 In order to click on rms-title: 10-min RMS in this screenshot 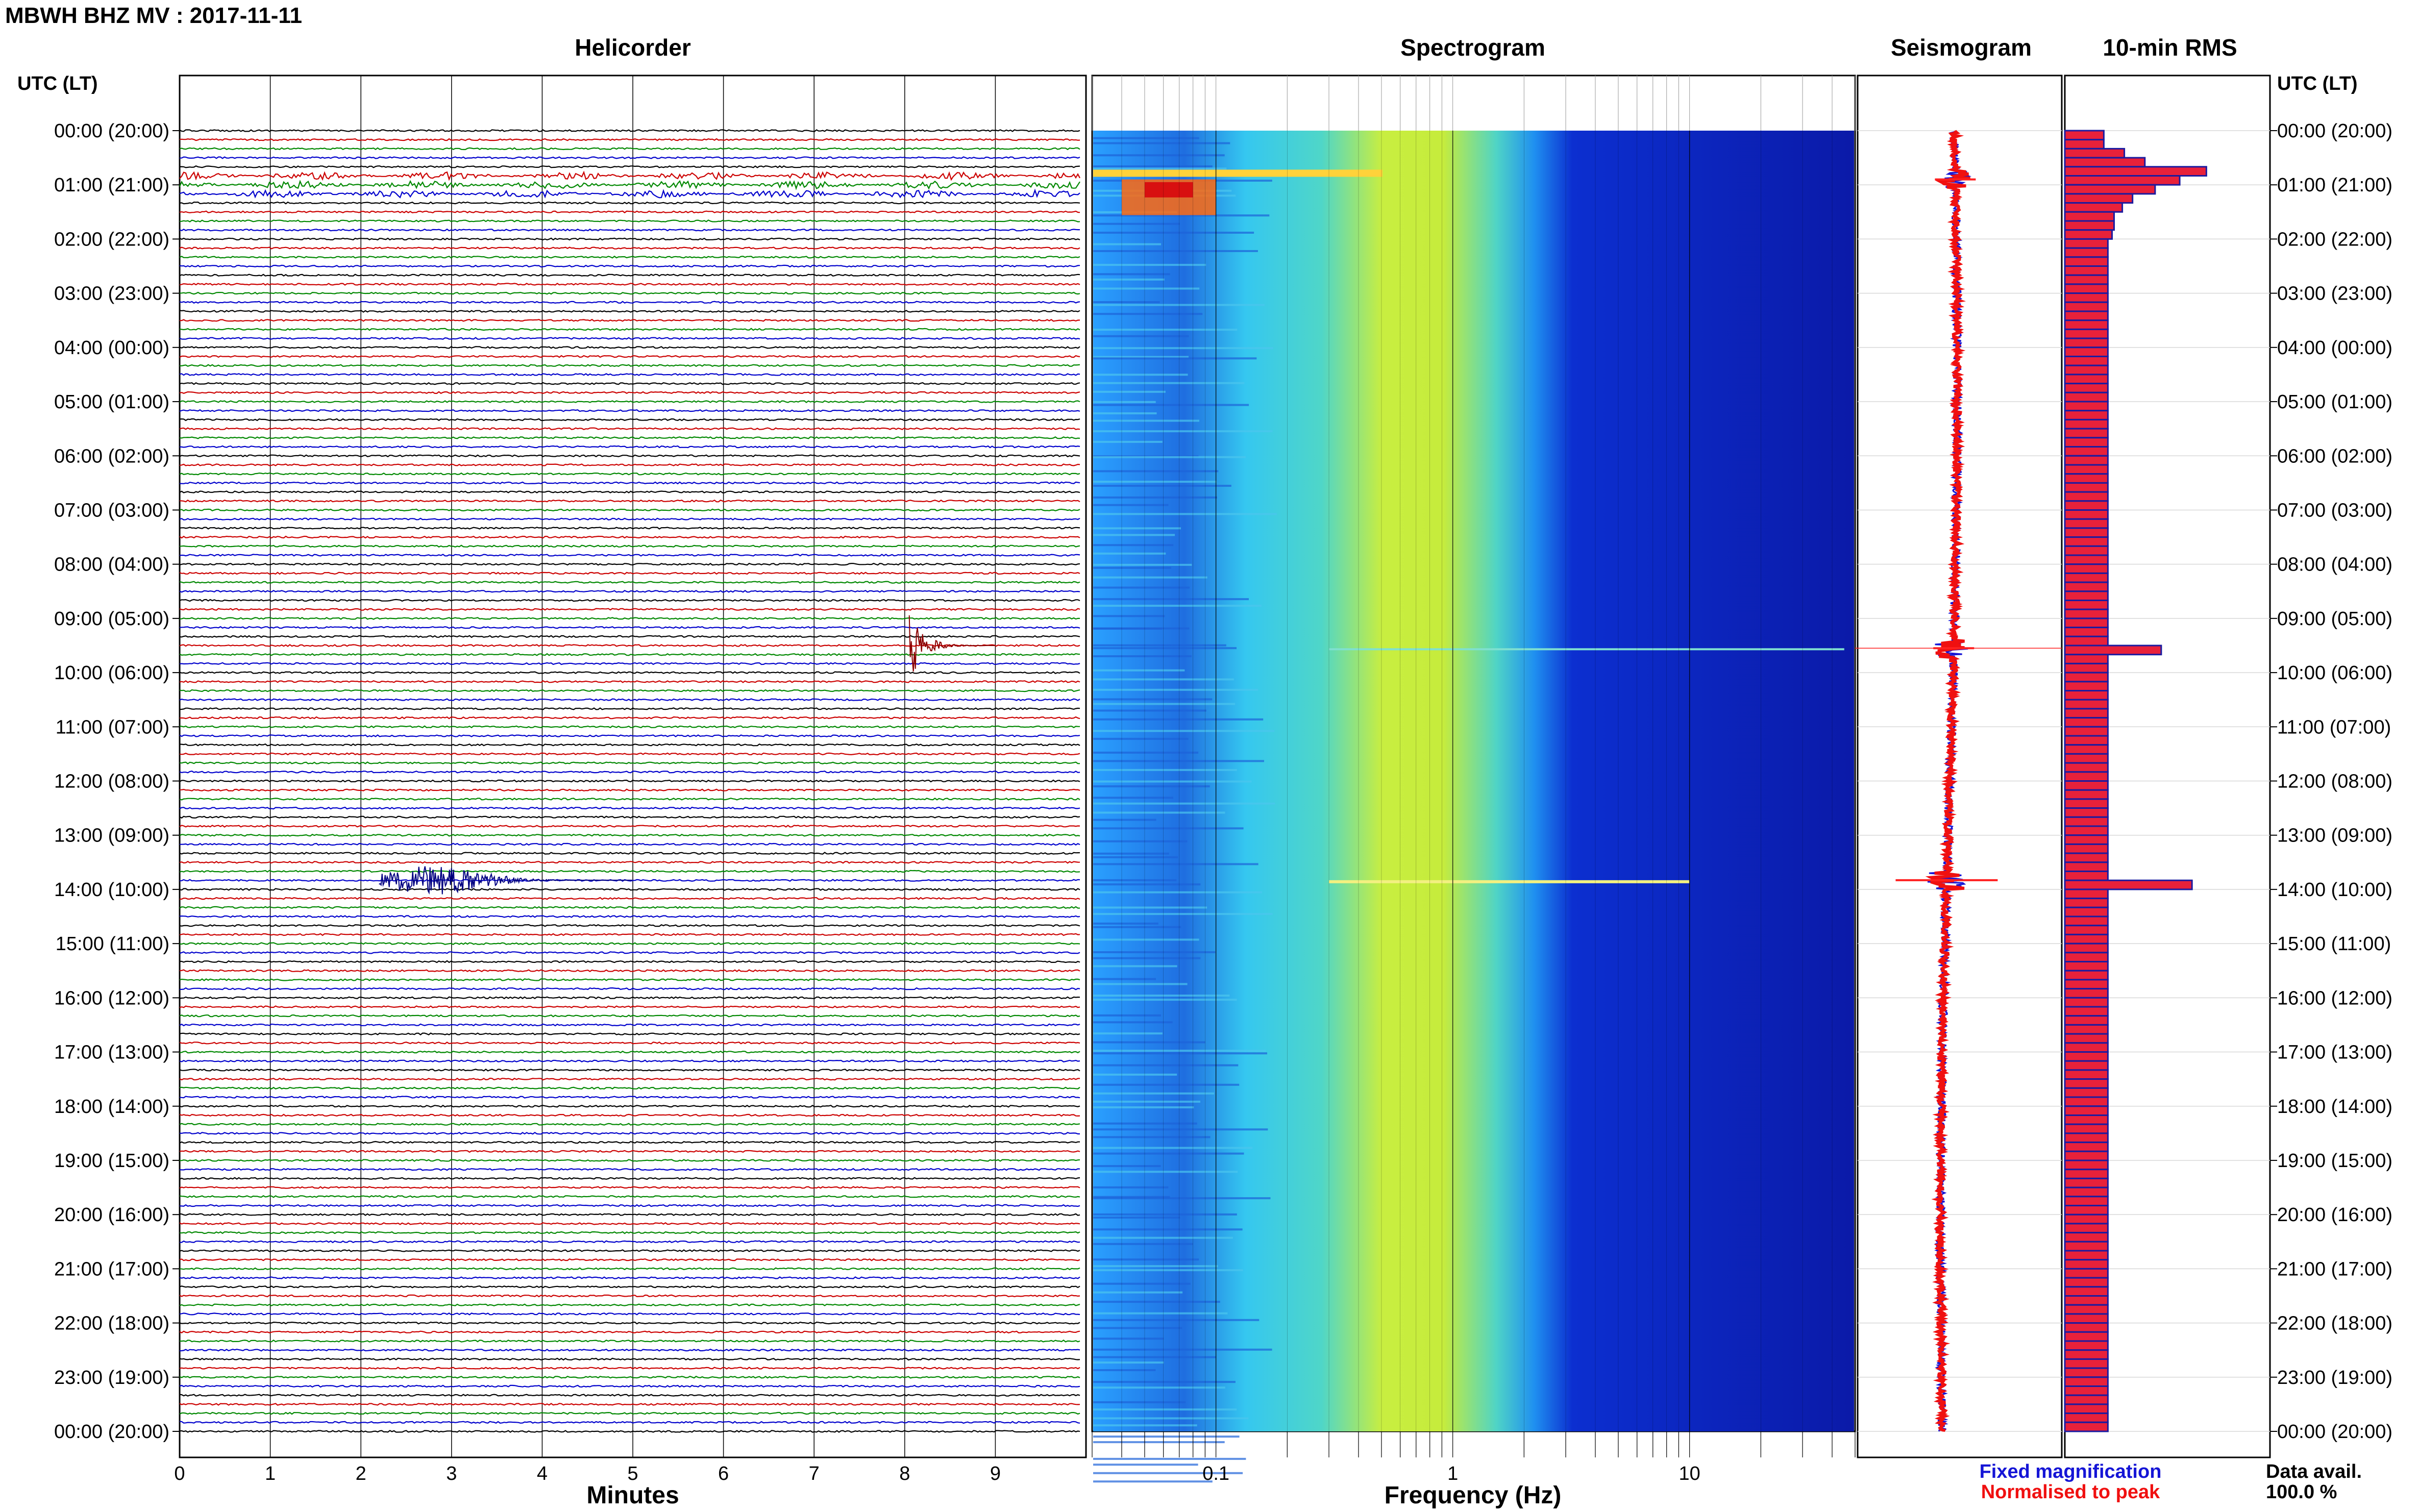, I will do `click(2170, 47)`.